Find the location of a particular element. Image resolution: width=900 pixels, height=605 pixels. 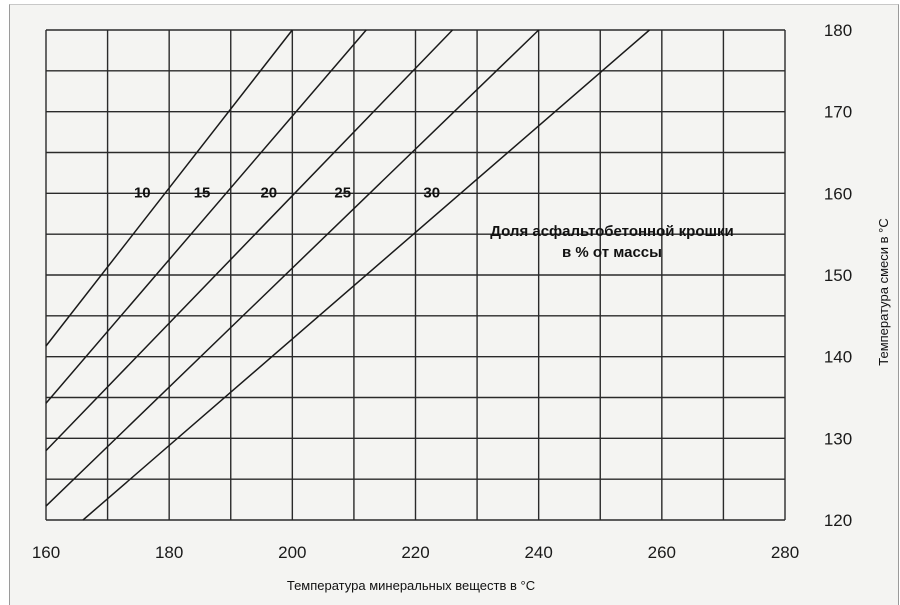

x-tick-labels: 160 180 200 220 240 260 280 is located at coordinates (415, 552).